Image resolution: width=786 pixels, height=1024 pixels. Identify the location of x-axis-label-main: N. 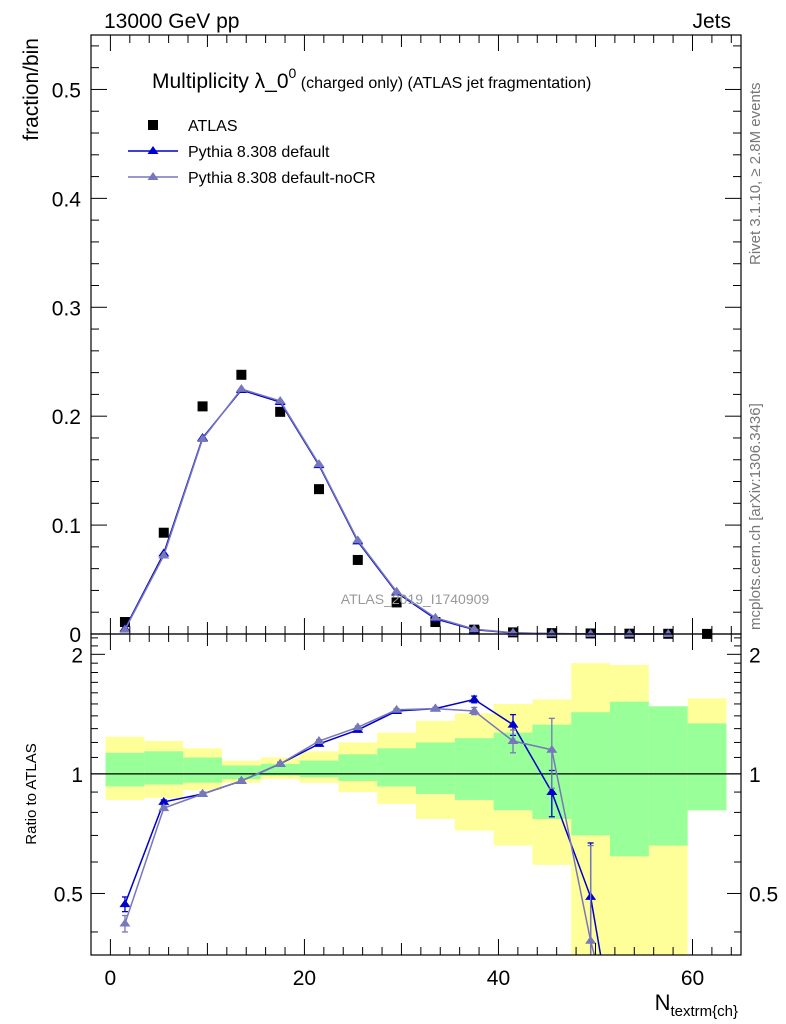
(663, 1002).